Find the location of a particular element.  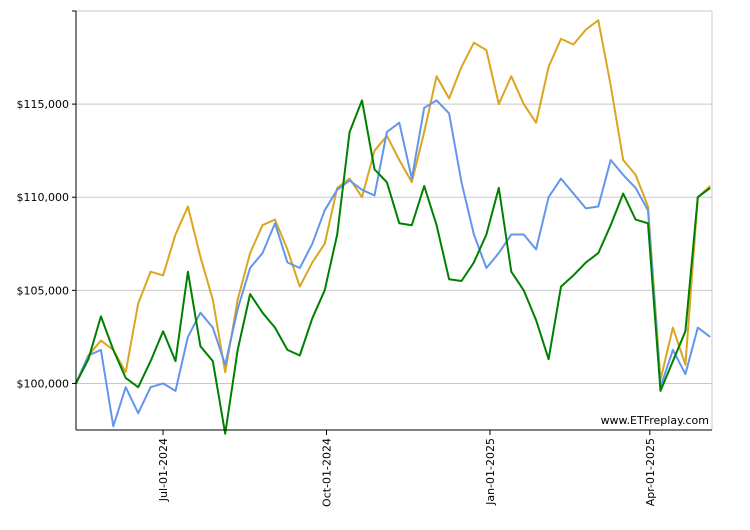

x-tick-label-0: Jul-01-2024 is located at coordinates (163, 470).